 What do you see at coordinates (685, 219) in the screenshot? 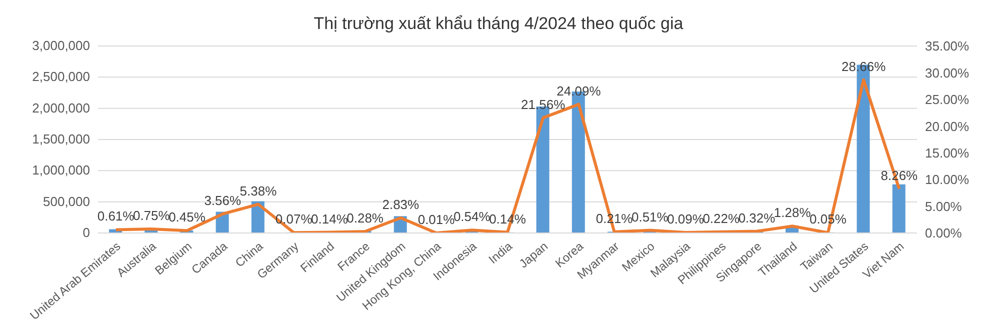
I see `data-label: 0.09%` at bounding box center [685, 219].